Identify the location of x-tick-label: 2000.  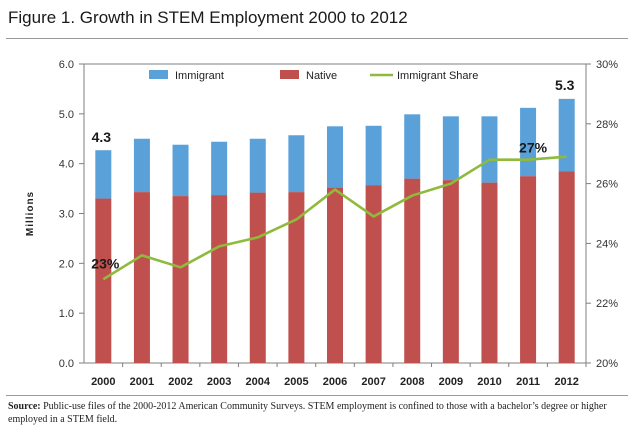
(103, 382).